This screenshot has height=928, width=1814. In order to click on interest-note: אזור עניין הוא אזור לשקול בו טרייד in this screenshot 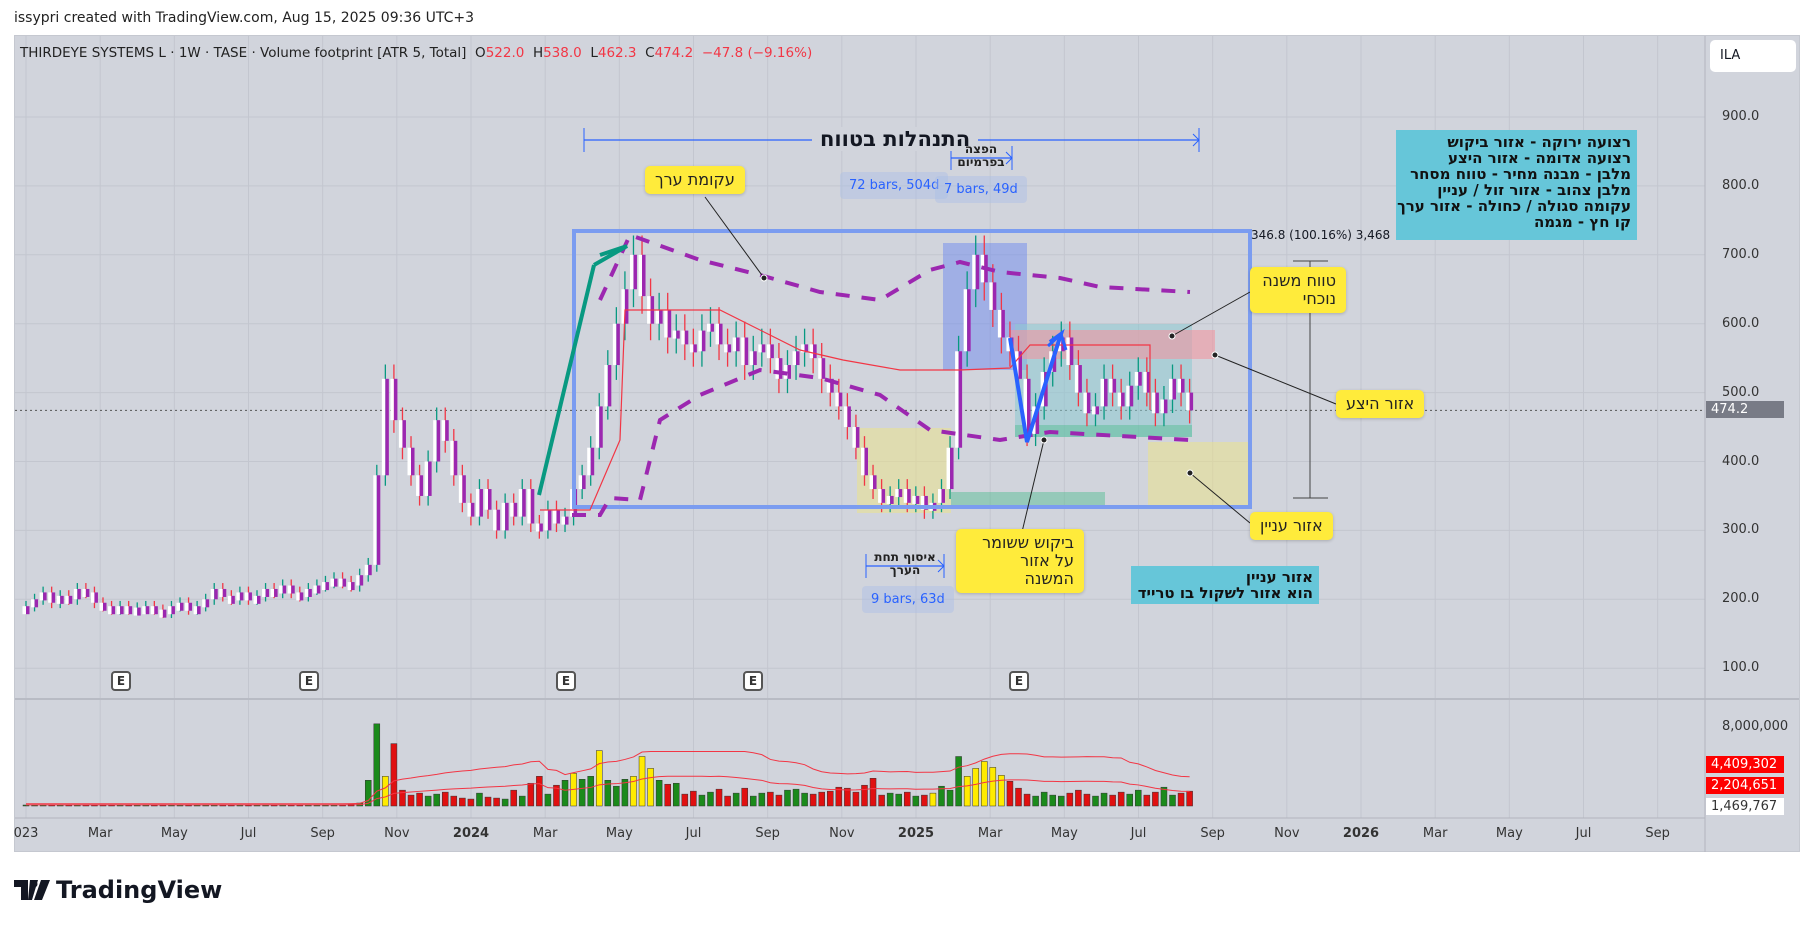, I will do `click(1225, 585)`.